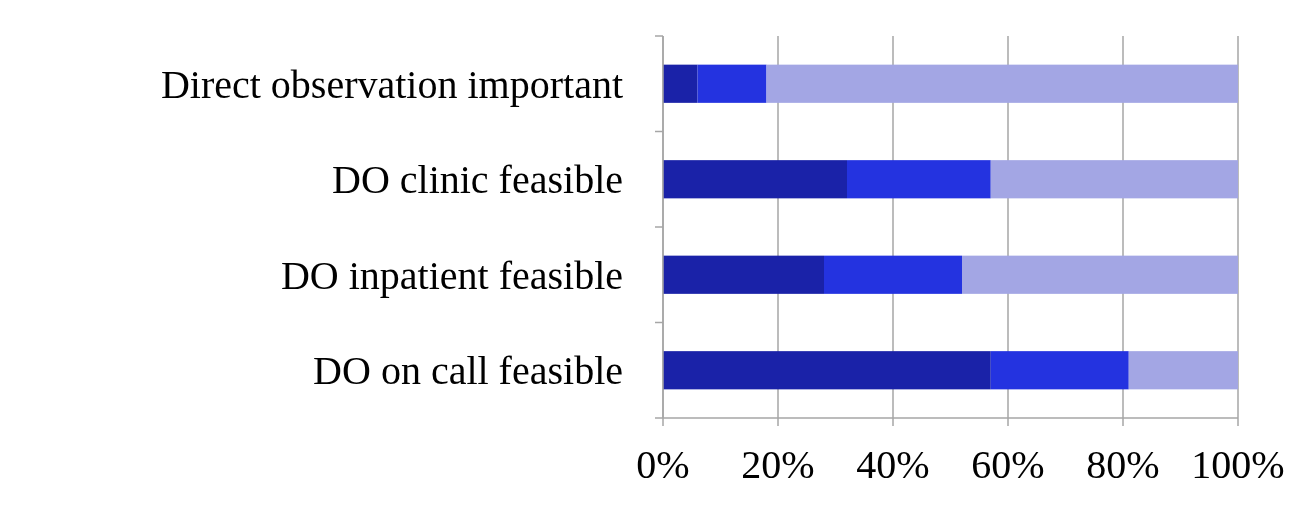  Describe the element at coordinates (391, 84) in the screenshot. I see `y-tick-label: Direct observation important` at that location.